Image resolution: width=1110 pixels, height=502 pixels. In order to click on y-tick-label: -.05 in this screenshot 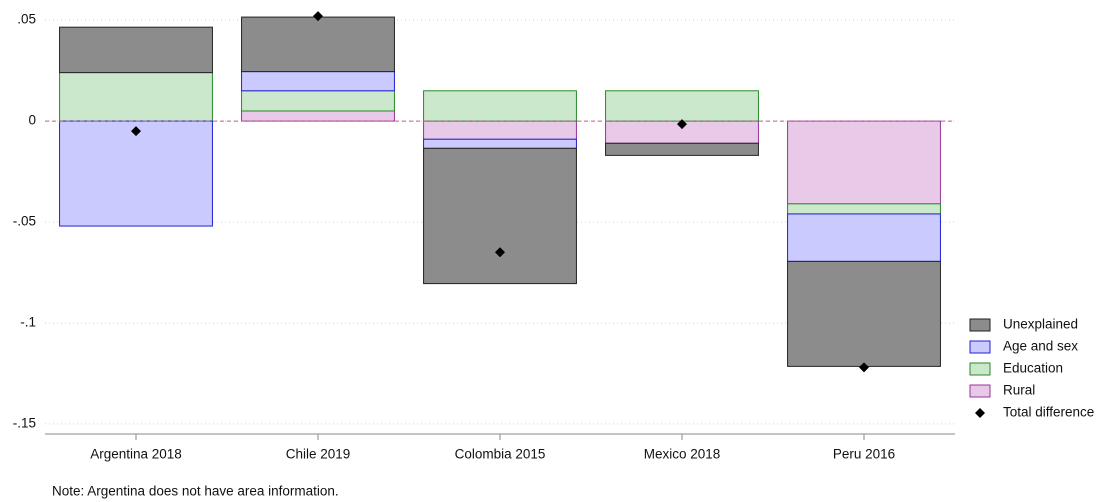, I will do `click(24, 221)`.